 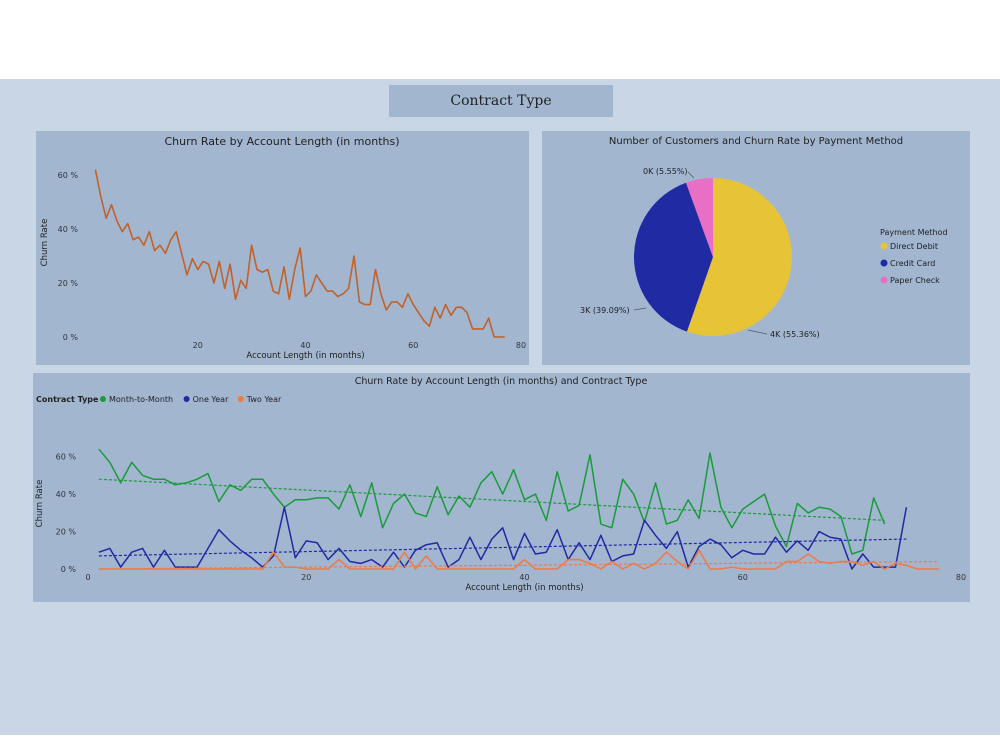 I want to click on x-tick-label: 0, so click(x=87, y=577).